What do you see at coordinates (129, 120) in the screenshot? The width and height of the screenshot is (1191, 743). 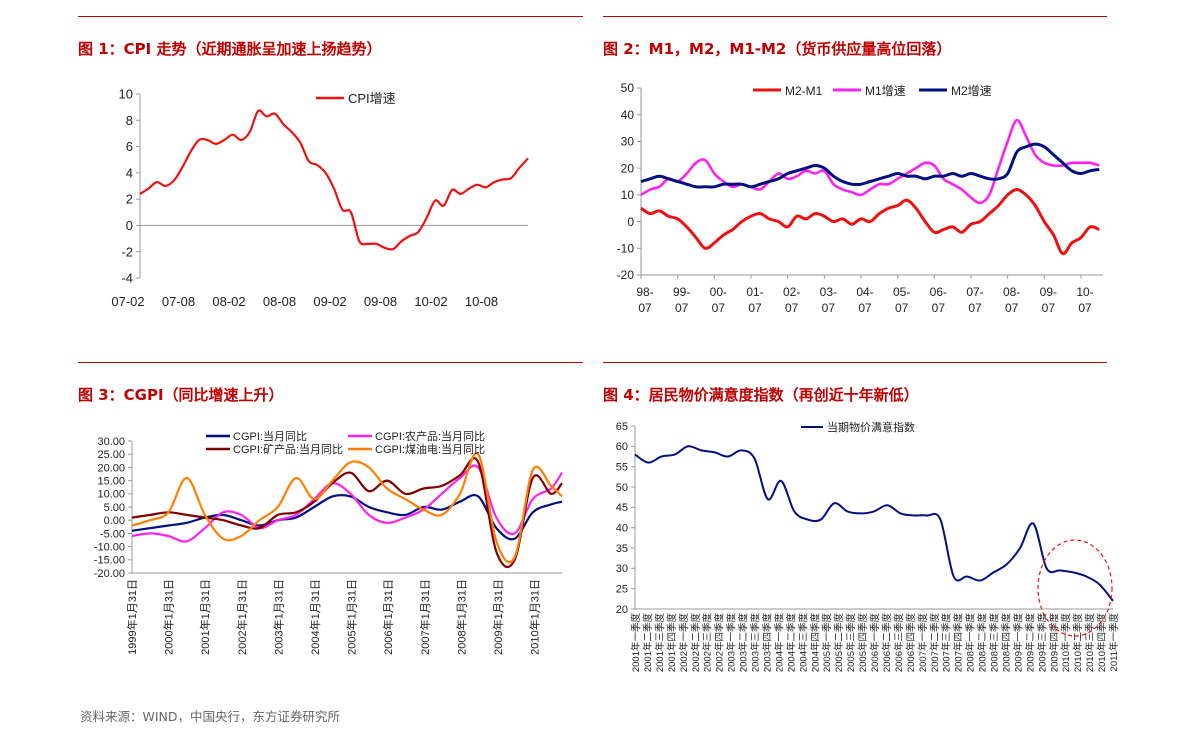 I see `y-tick-label: 8` at bounding box center [129, 120].